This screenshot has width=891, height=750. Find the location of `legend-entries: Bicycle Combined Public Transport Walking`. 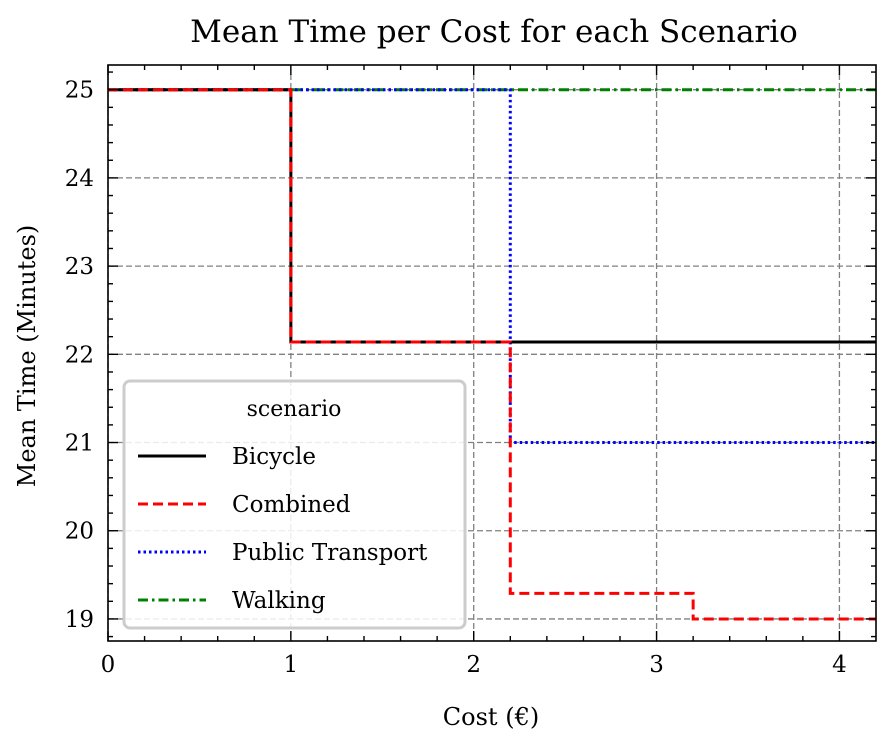

legend-entries: Bicycle Combined Public Transport Walking is located at coordinates (283, 529).